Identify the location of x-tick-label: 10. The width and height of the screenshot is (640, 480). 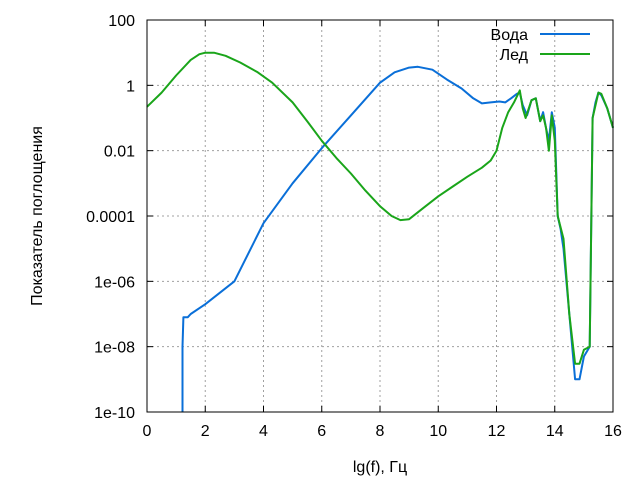
(438, 431).